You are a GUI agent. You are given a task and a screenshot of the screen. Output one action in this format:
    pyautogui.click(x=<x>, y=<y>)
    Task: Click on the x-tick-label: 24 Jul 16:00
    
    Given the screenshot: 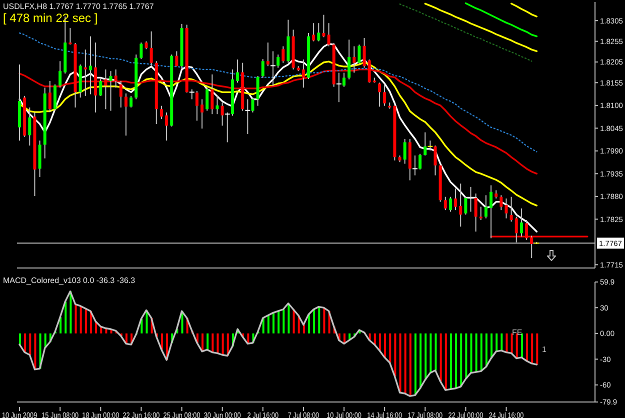 What is the action you would take?
    pyautogui.click(x=506, y=414)
    